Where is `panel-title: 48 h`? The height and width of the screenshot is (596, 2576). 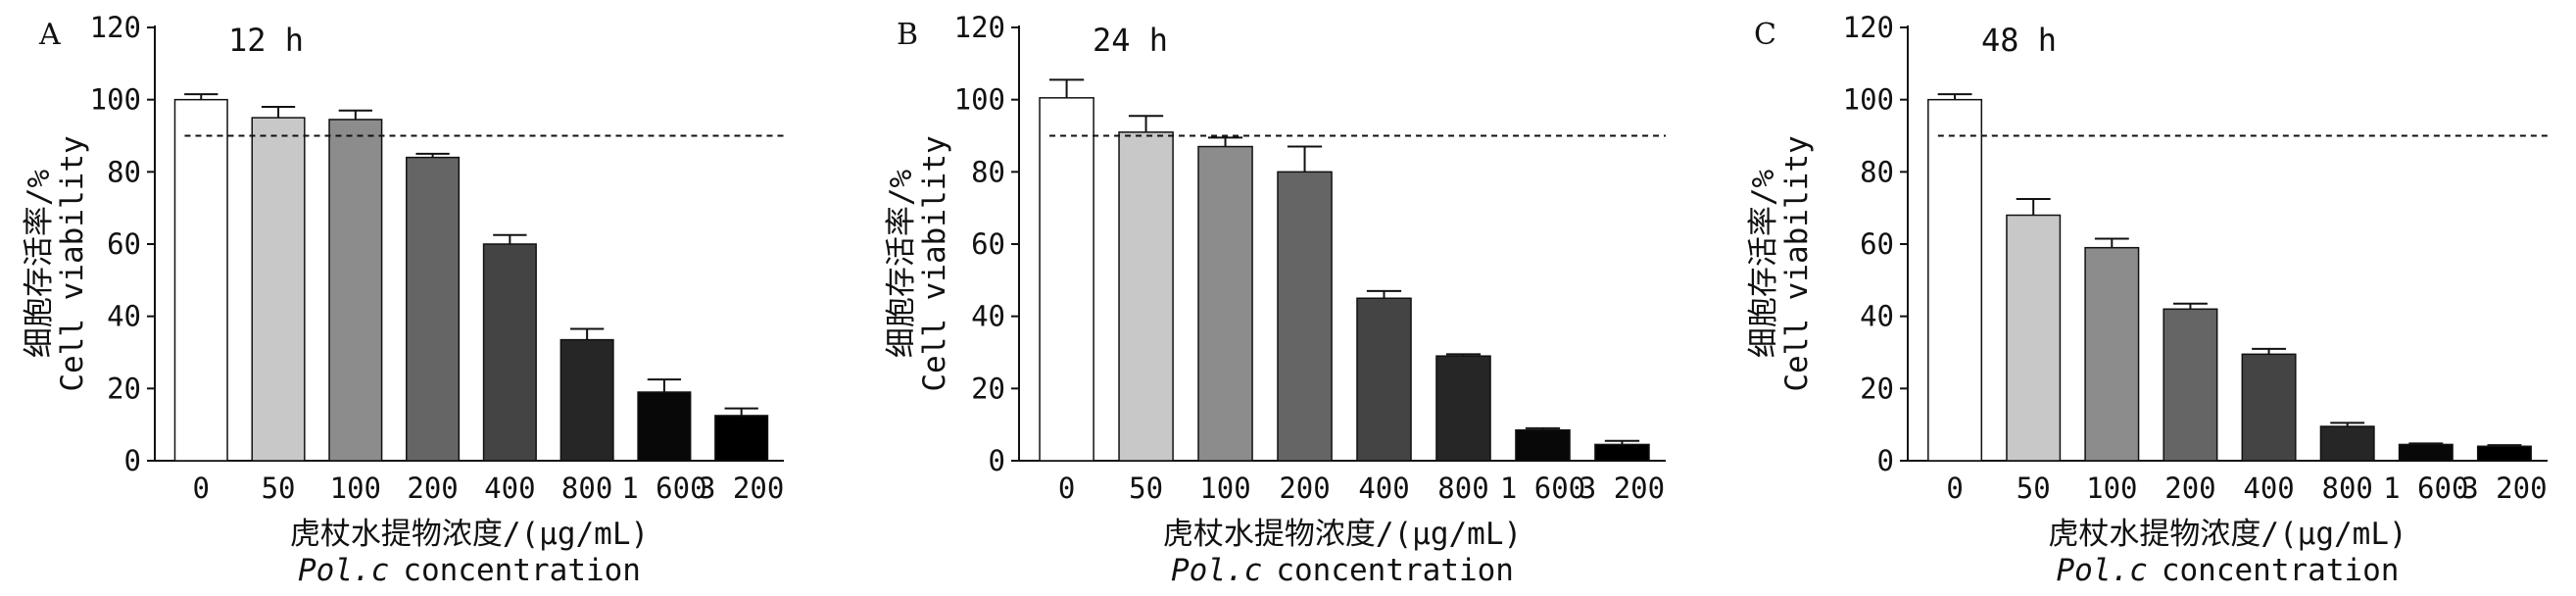 panel-title: 48 h is located at coordinates (2019, 40).